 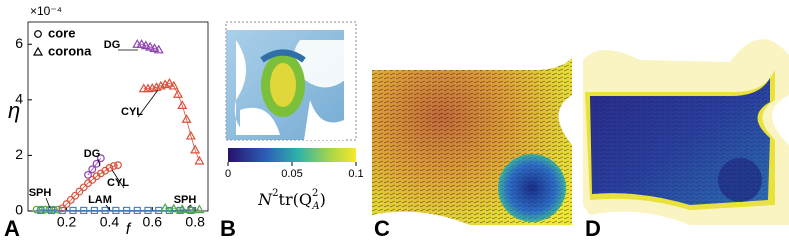 I want to click on y-tick-label: 0, so click(x=19, y=210).